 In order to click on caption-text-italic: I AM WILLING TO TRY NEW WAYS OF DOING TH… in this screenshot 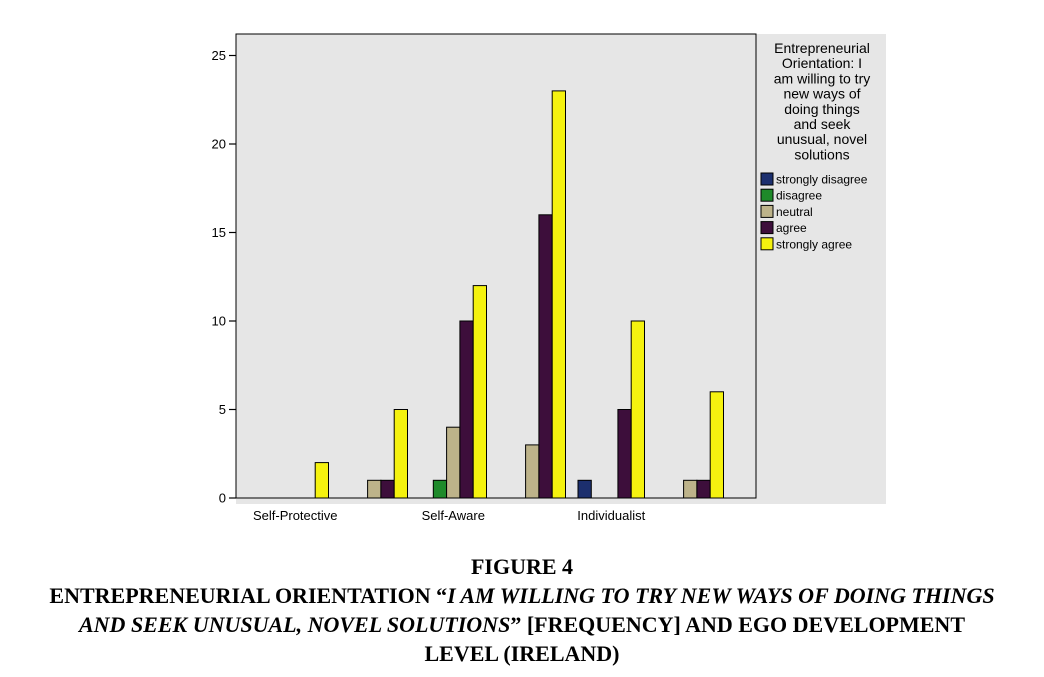, I will do `click(537, 610)`.